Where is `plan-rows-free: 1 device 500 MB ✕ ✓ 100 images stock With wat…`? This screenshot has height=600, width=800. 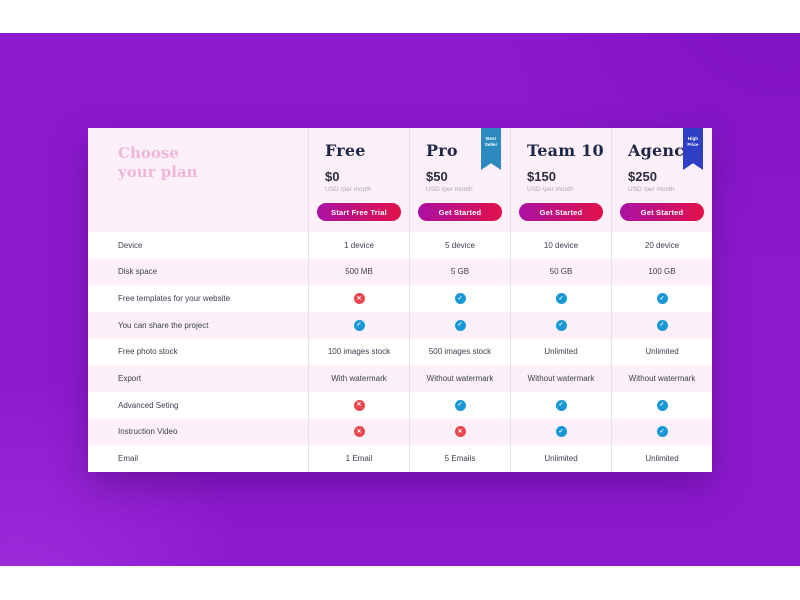 plan-rows-free: 1 device 500 MB ✕ ✓ 100 images stock With wat… is located at coordinates (359, 352).